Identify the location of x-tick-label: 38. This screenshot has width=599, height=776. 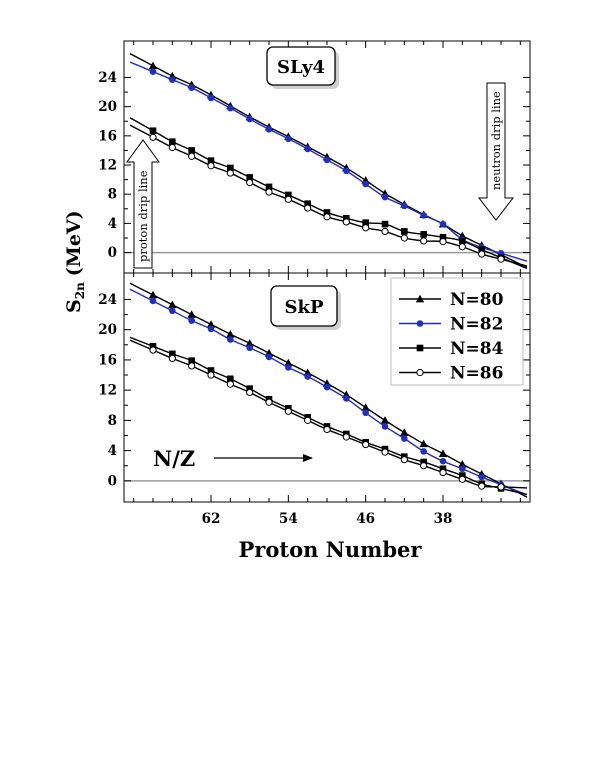
(443, 519).